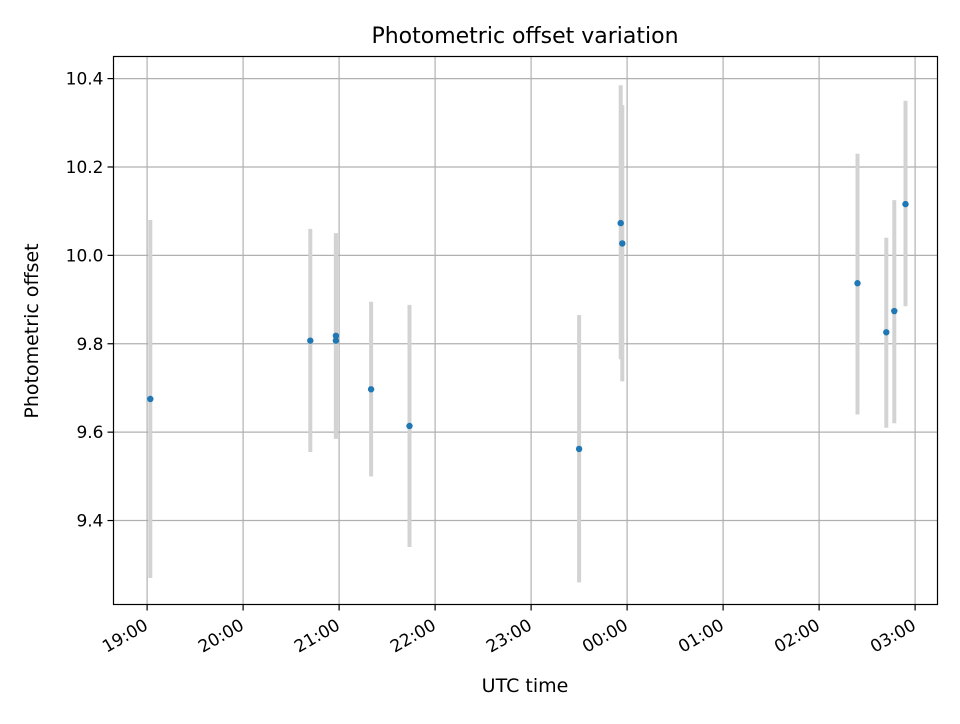 Image resolution: width=960 pixels, height=724 pixels. Describe the element at coordinates (605, 637) in the screenshot. I see `x-tick-label: 00:00` at that location.